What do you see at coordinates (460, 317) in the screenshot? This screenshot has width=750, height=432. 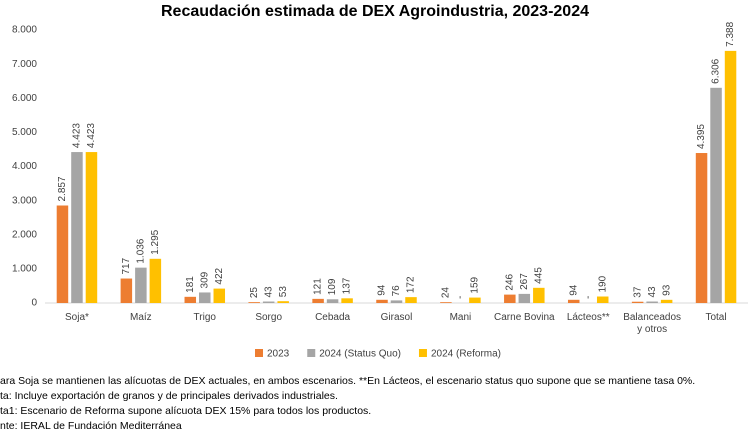 I see `x-tick-label: Mani` at bounding box center [460, 317].